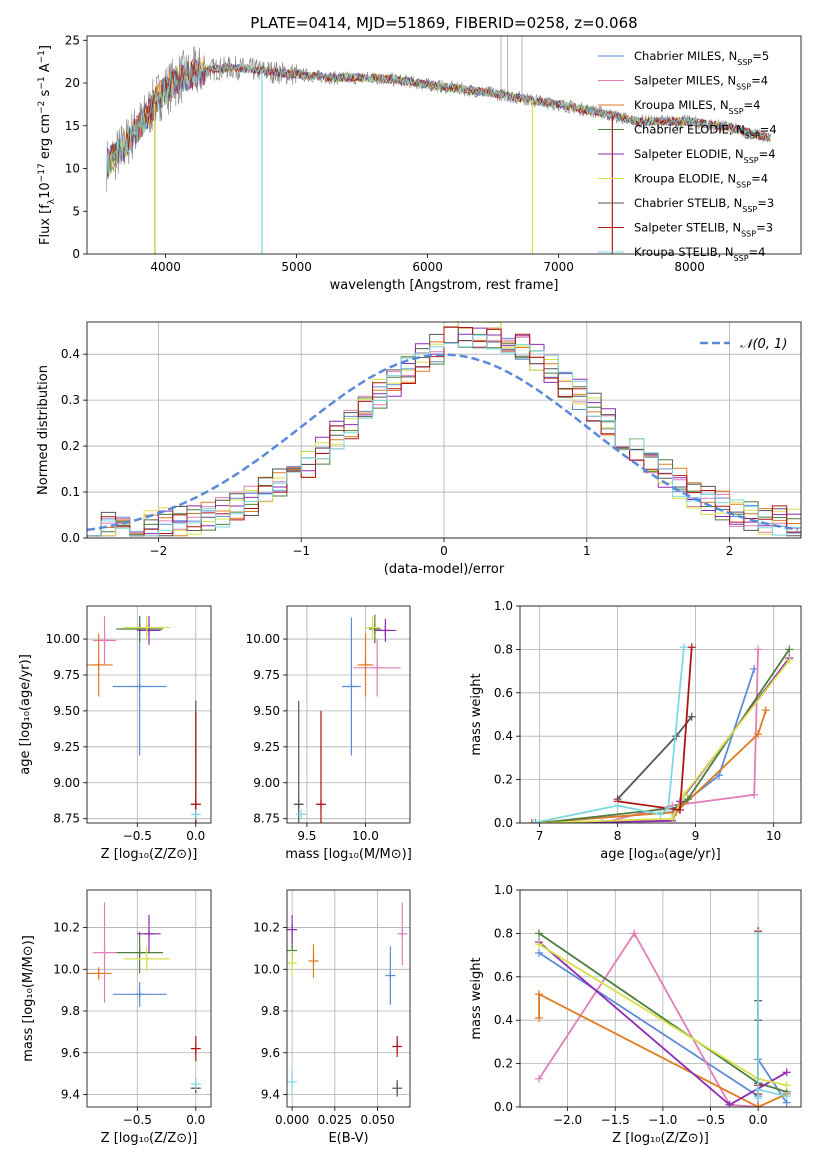  What do you see at coordinates (335, 1120) in the screenshot?
I see `x-tick-label: 0.025` at bounding box center [335, 1120].